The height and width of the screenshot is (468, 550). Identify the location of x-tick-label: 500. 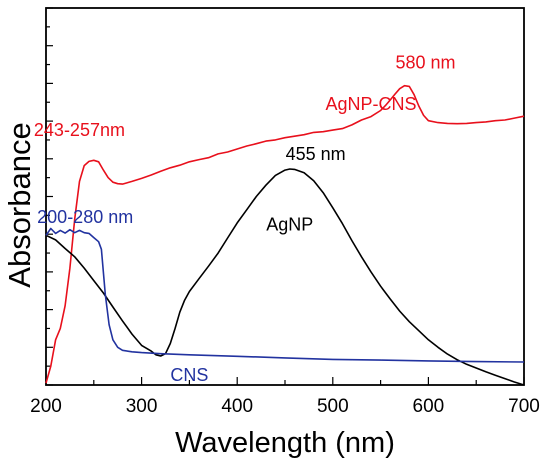
(333, 406).